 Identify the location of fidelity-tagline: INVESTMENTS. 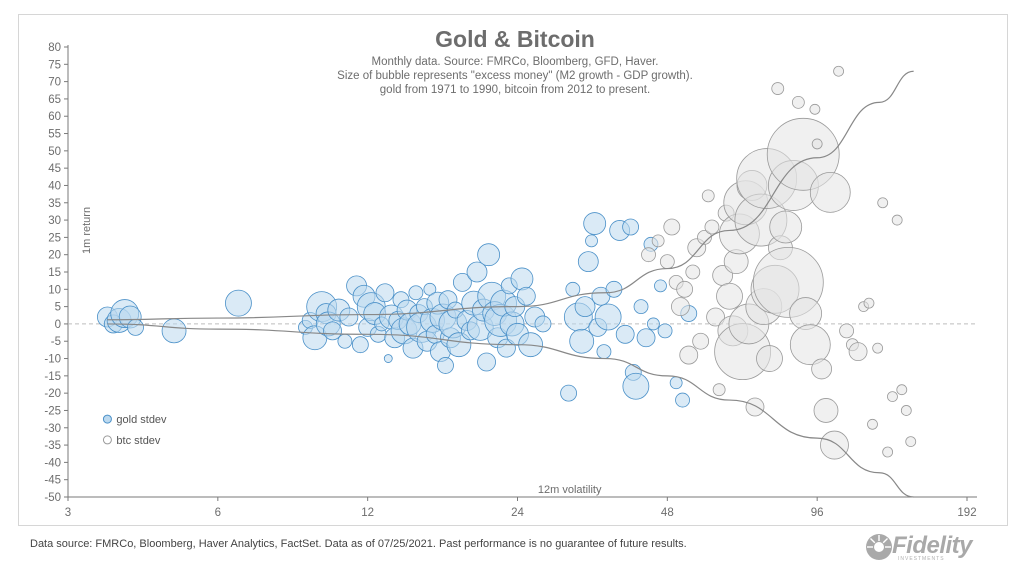
(921, 559).